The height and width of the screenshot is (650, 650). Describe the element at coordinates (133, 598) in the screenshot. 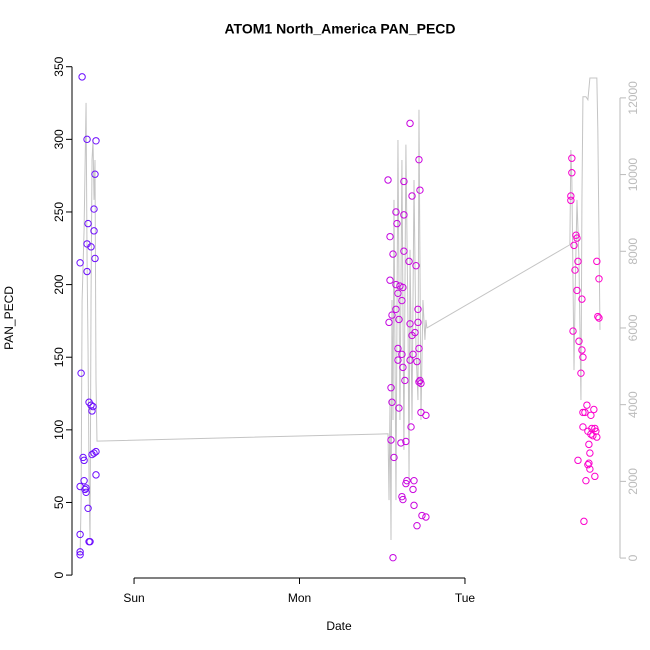

I see `x-tick-label: Sun` at that location.